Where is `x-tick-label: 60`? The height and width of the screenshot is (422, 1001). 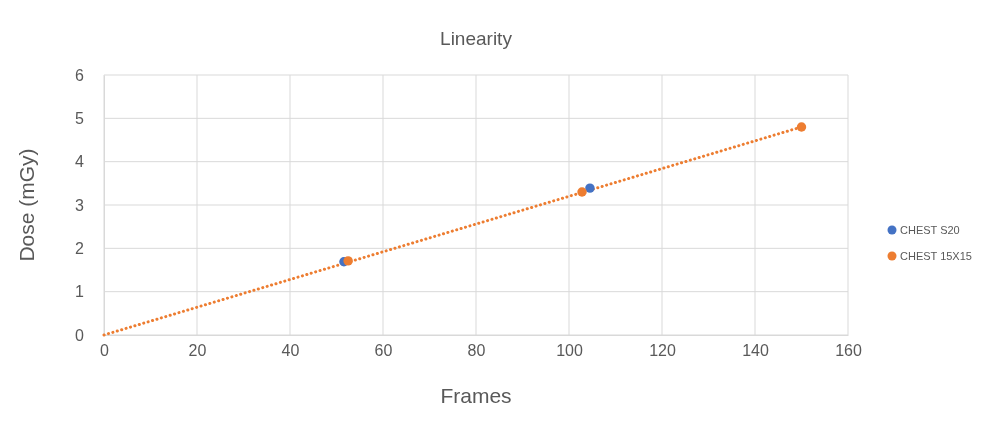 x-tick-label: 60 is located at coordinates (383, 351).